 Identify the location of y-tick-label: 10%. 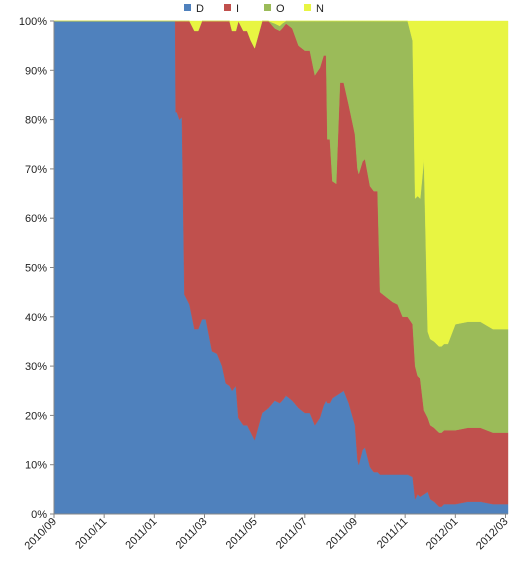
(36, 466).